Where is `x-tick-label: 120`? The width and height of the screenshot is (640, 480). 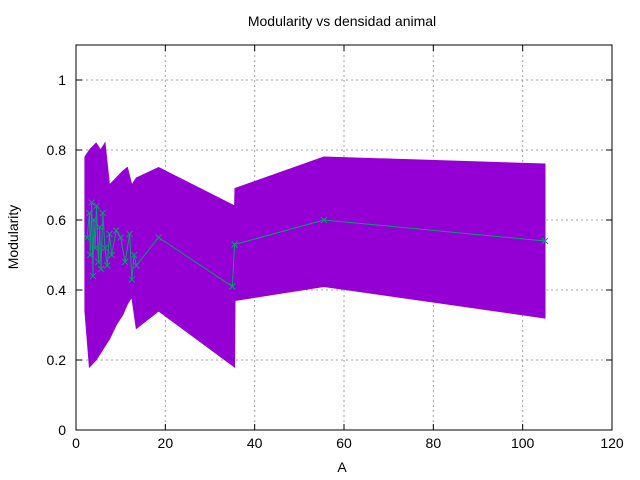 x-tick-label: 120 is located at coordinates (612, 443).